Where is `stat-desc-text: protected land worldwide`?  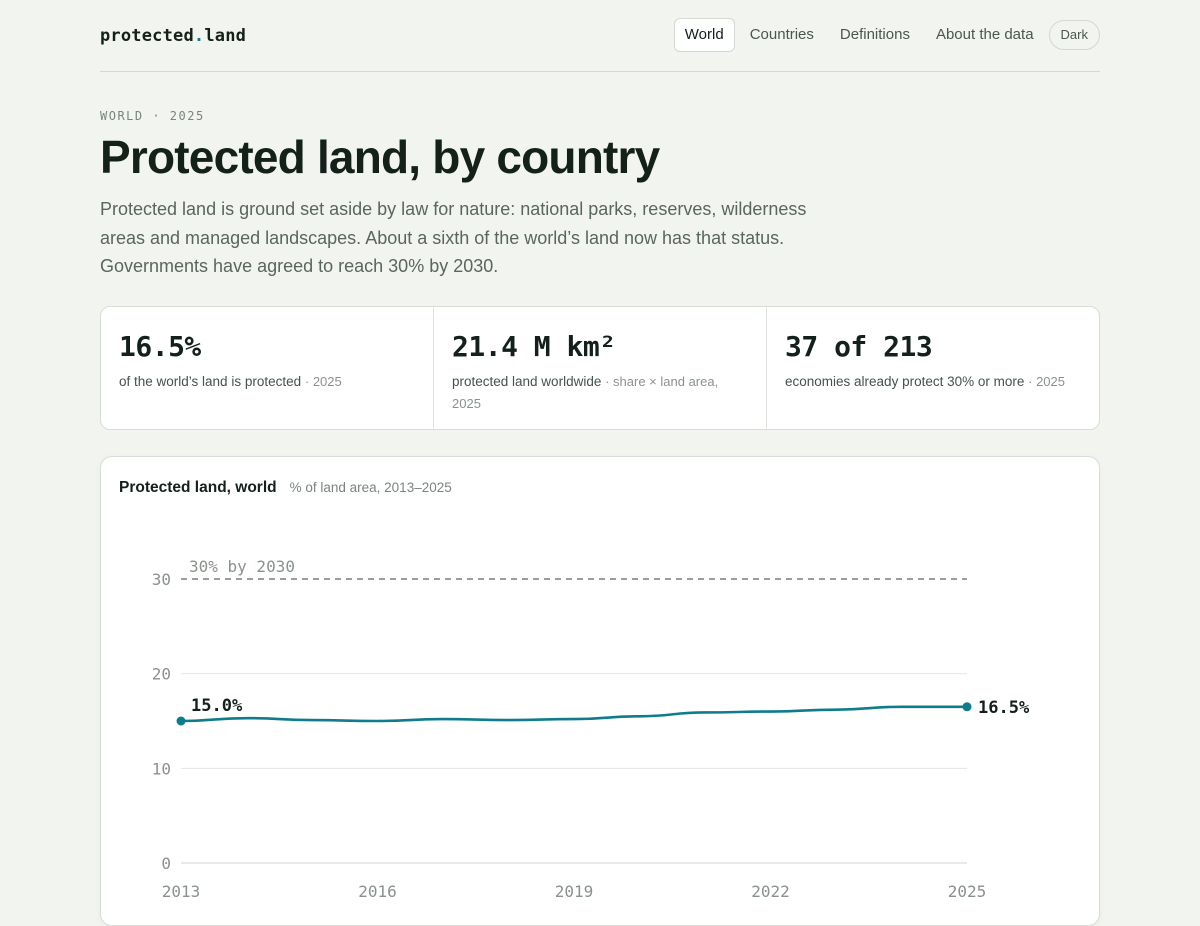 stat-desc-text: protected land worldwide is located at coordinates (527, 381).